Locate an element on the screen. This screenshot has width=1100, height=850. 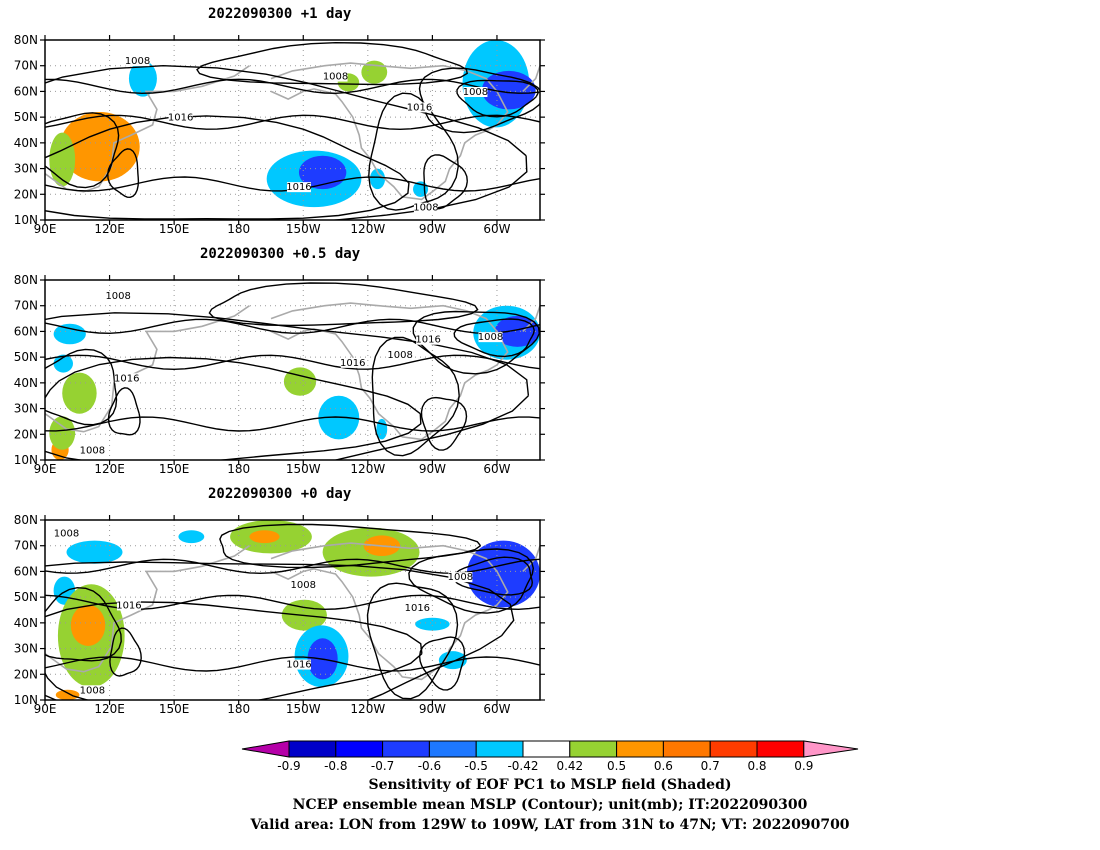
colorbar-tick-label: -0.42 is located at coordinates (522, 766).